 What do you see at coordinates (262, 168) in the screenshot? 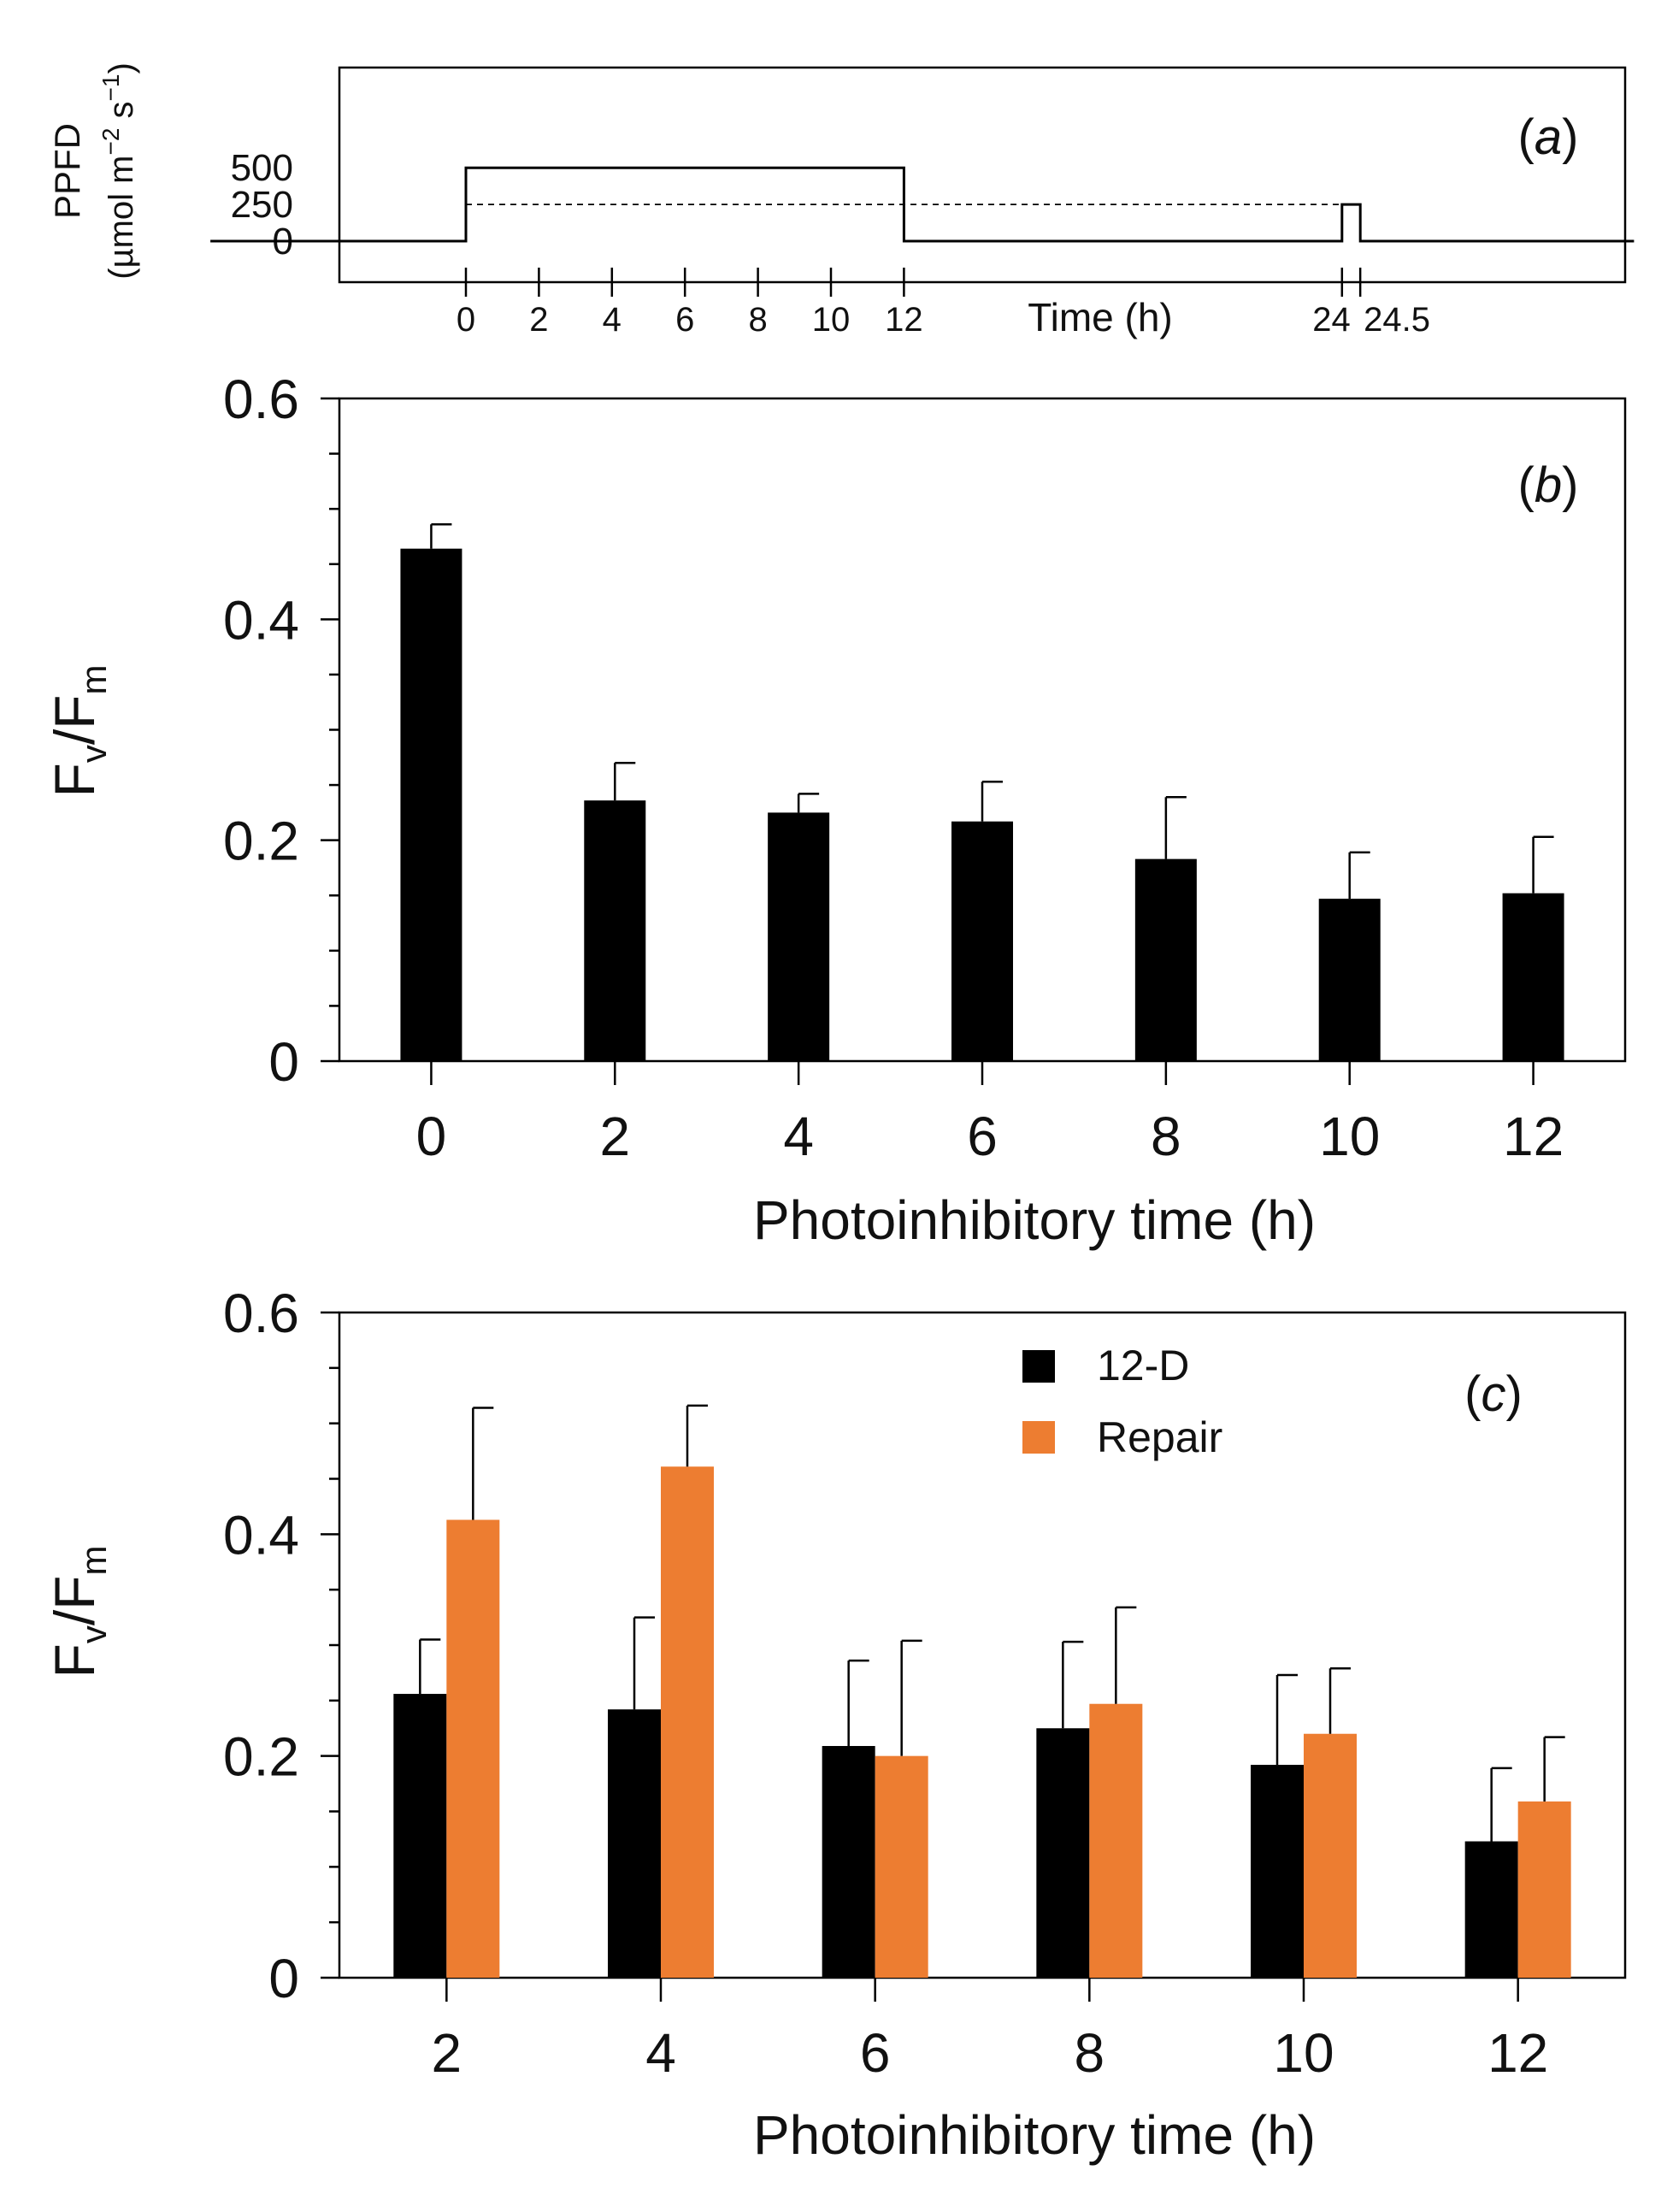
I see `panel-a-y-tick-label: 500` at bounding box center [262, 168].